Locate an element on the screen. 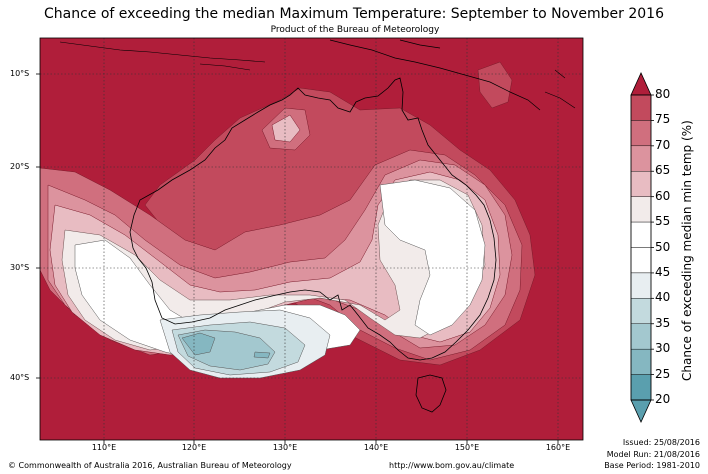  colorbar-tick-label: 20 is located at coordinates (663, 399).